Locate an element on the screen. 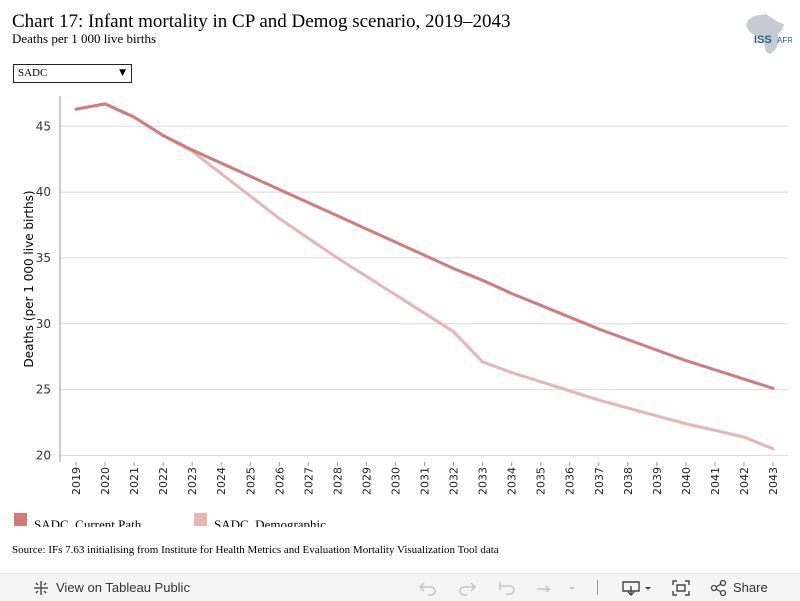 The height and width of the screenshot is (601, 800). redo-icon is located at coordinates (468, 588).